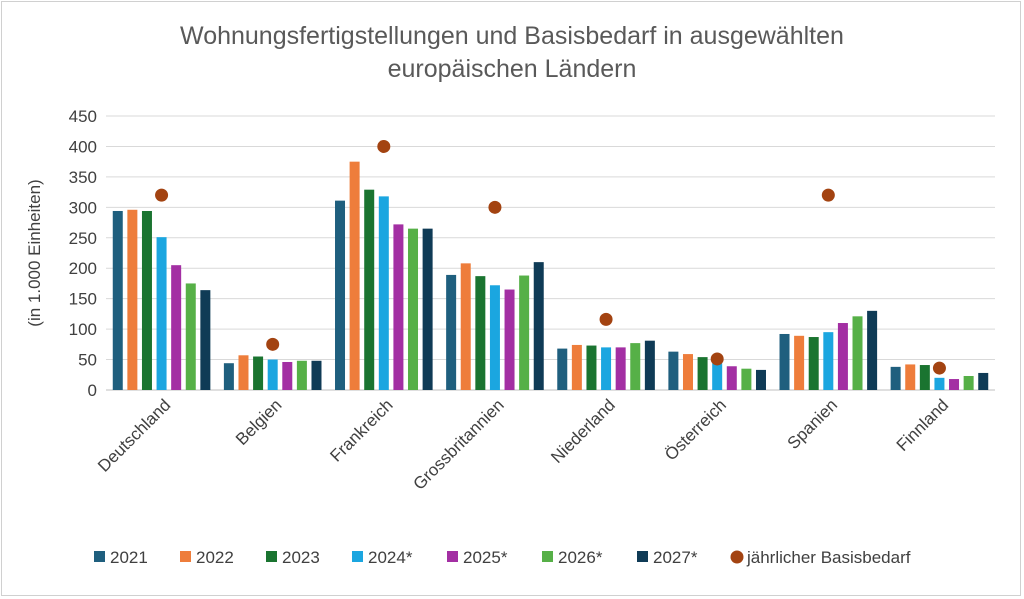 This screenshot has height=599, width=1024. Describe the element at coordinates (87, 360) in the screenshot. I see `y-tick-label: 50` at that location.